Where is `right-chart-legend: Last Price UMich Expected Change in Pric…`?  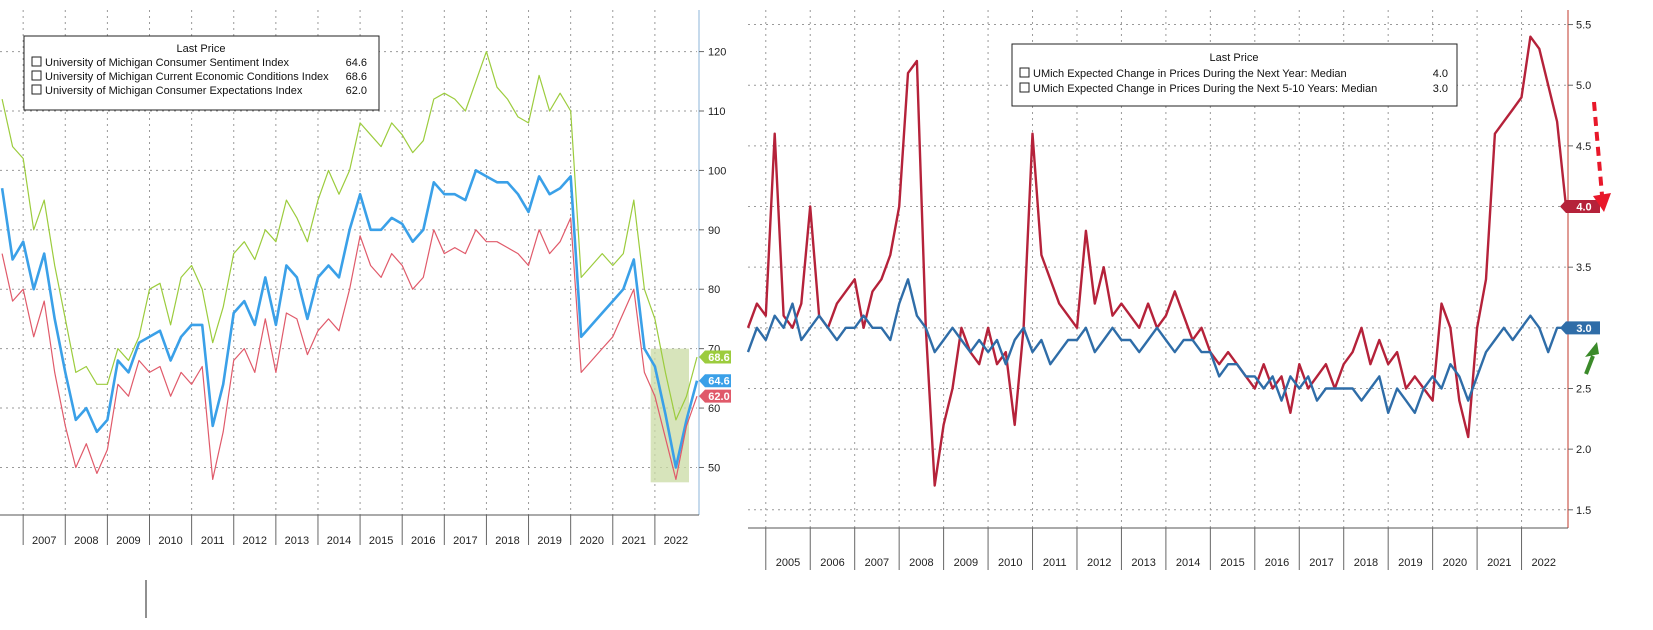
right-chart-legend: Last Price UMich Expected Change in Pric… is located at coordinates (1234, 75).